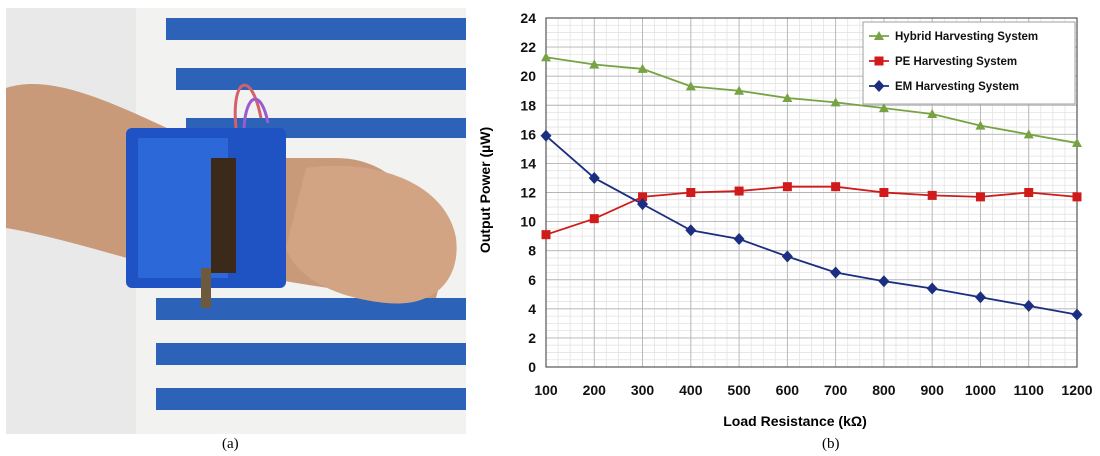  What do you see at coordinates (528, 76) in the screenshot?
I see `y-tick-label: 20` at bounding box center [528, 76].